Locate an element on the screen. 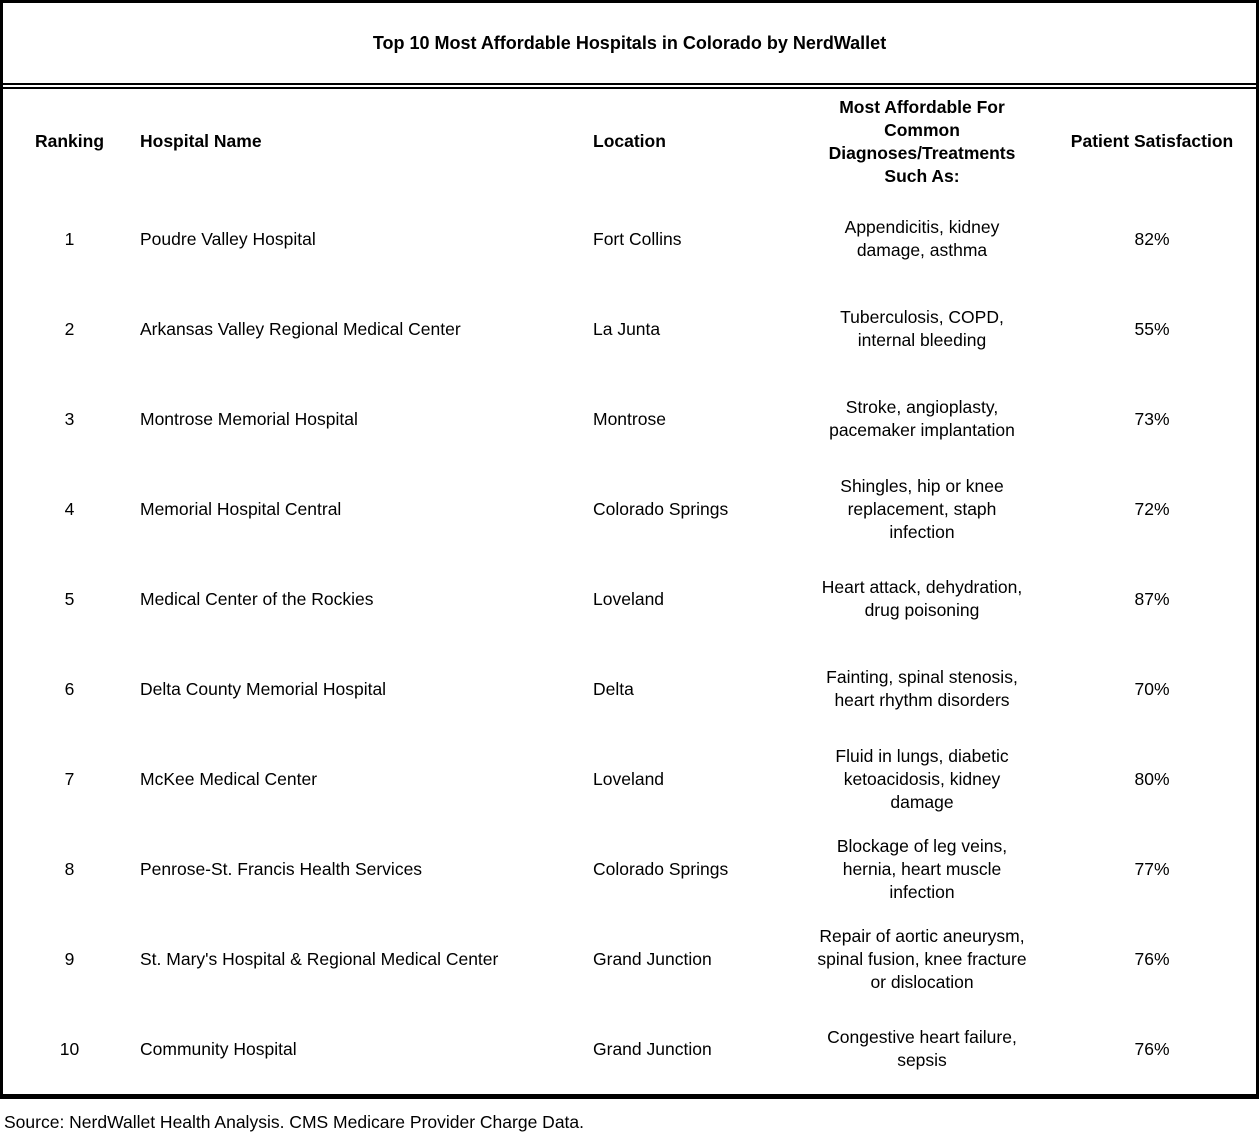  ranking-cell: 4 is located at coordinates (69, 508).